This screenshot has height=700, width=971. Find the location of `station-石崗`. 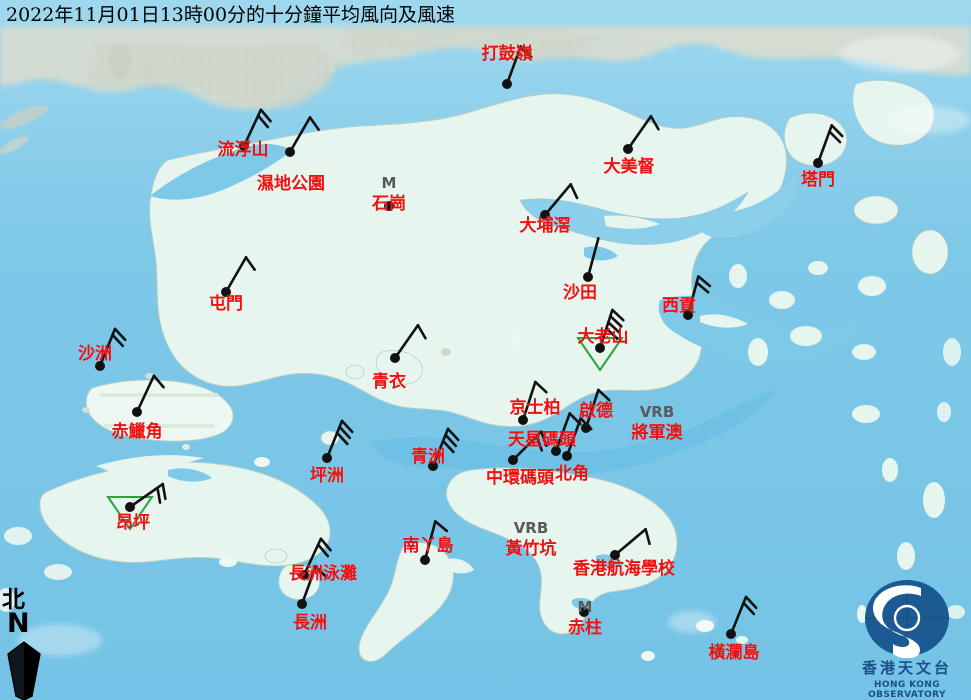

station-石崗 is located at coordinates (389, 206).